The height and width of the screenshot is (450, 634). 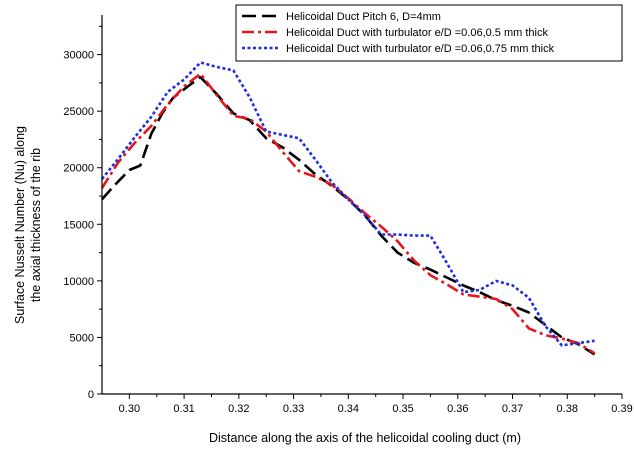 I want to click on x-tick-label: 0.33, so click(x=293, y=409).